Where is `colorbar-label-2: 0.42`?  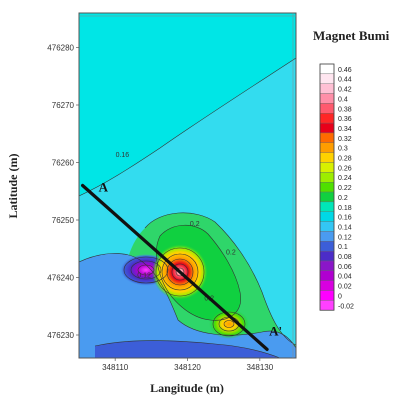 colorbar-label-2: 0.42 is located at coordinates (345, 90).